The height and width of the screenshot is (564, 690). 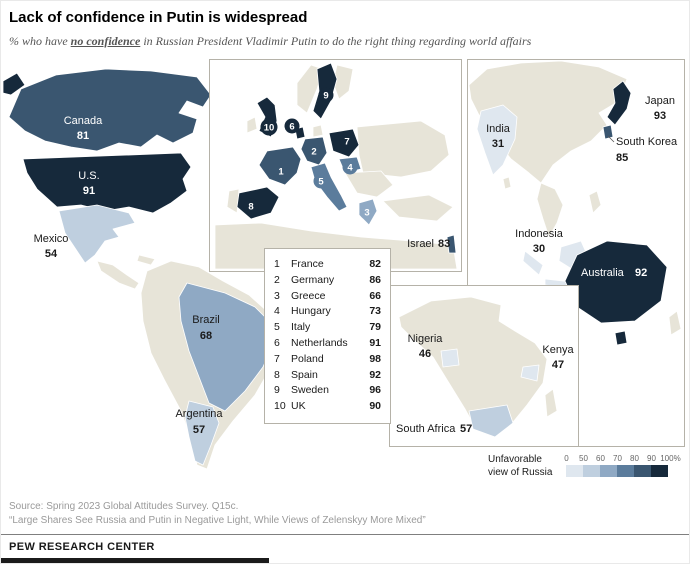 What do you see at coordinates (307, 264) in the screenshot?
I see `list-country: France` at bounding box center [307, 264].